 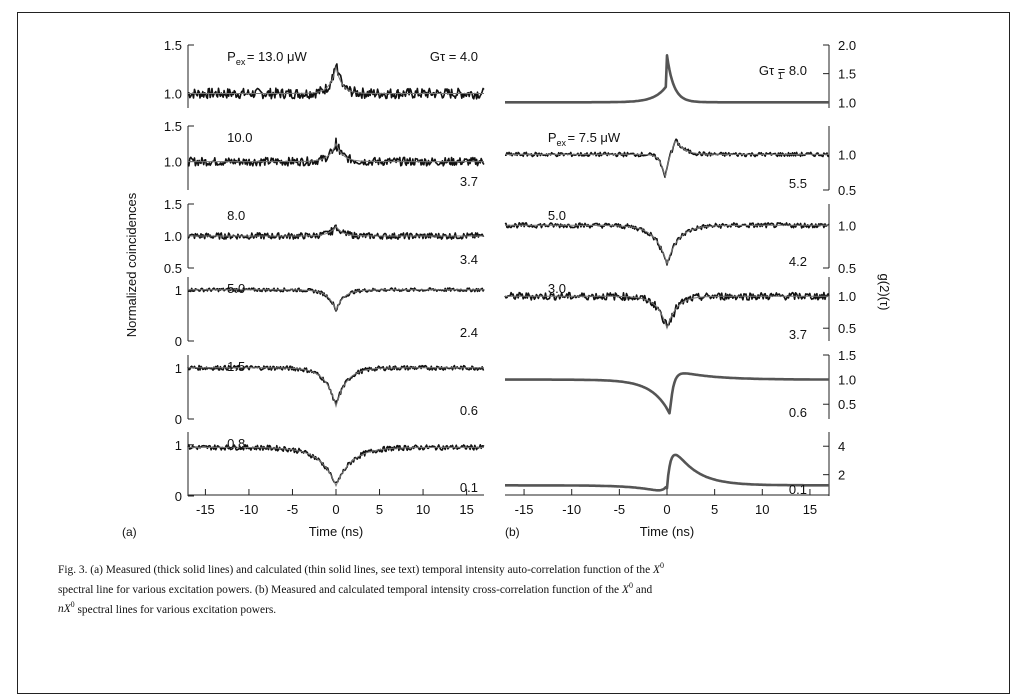 I want to click on caption-zero-3: 0, so click(x=72, y=605).